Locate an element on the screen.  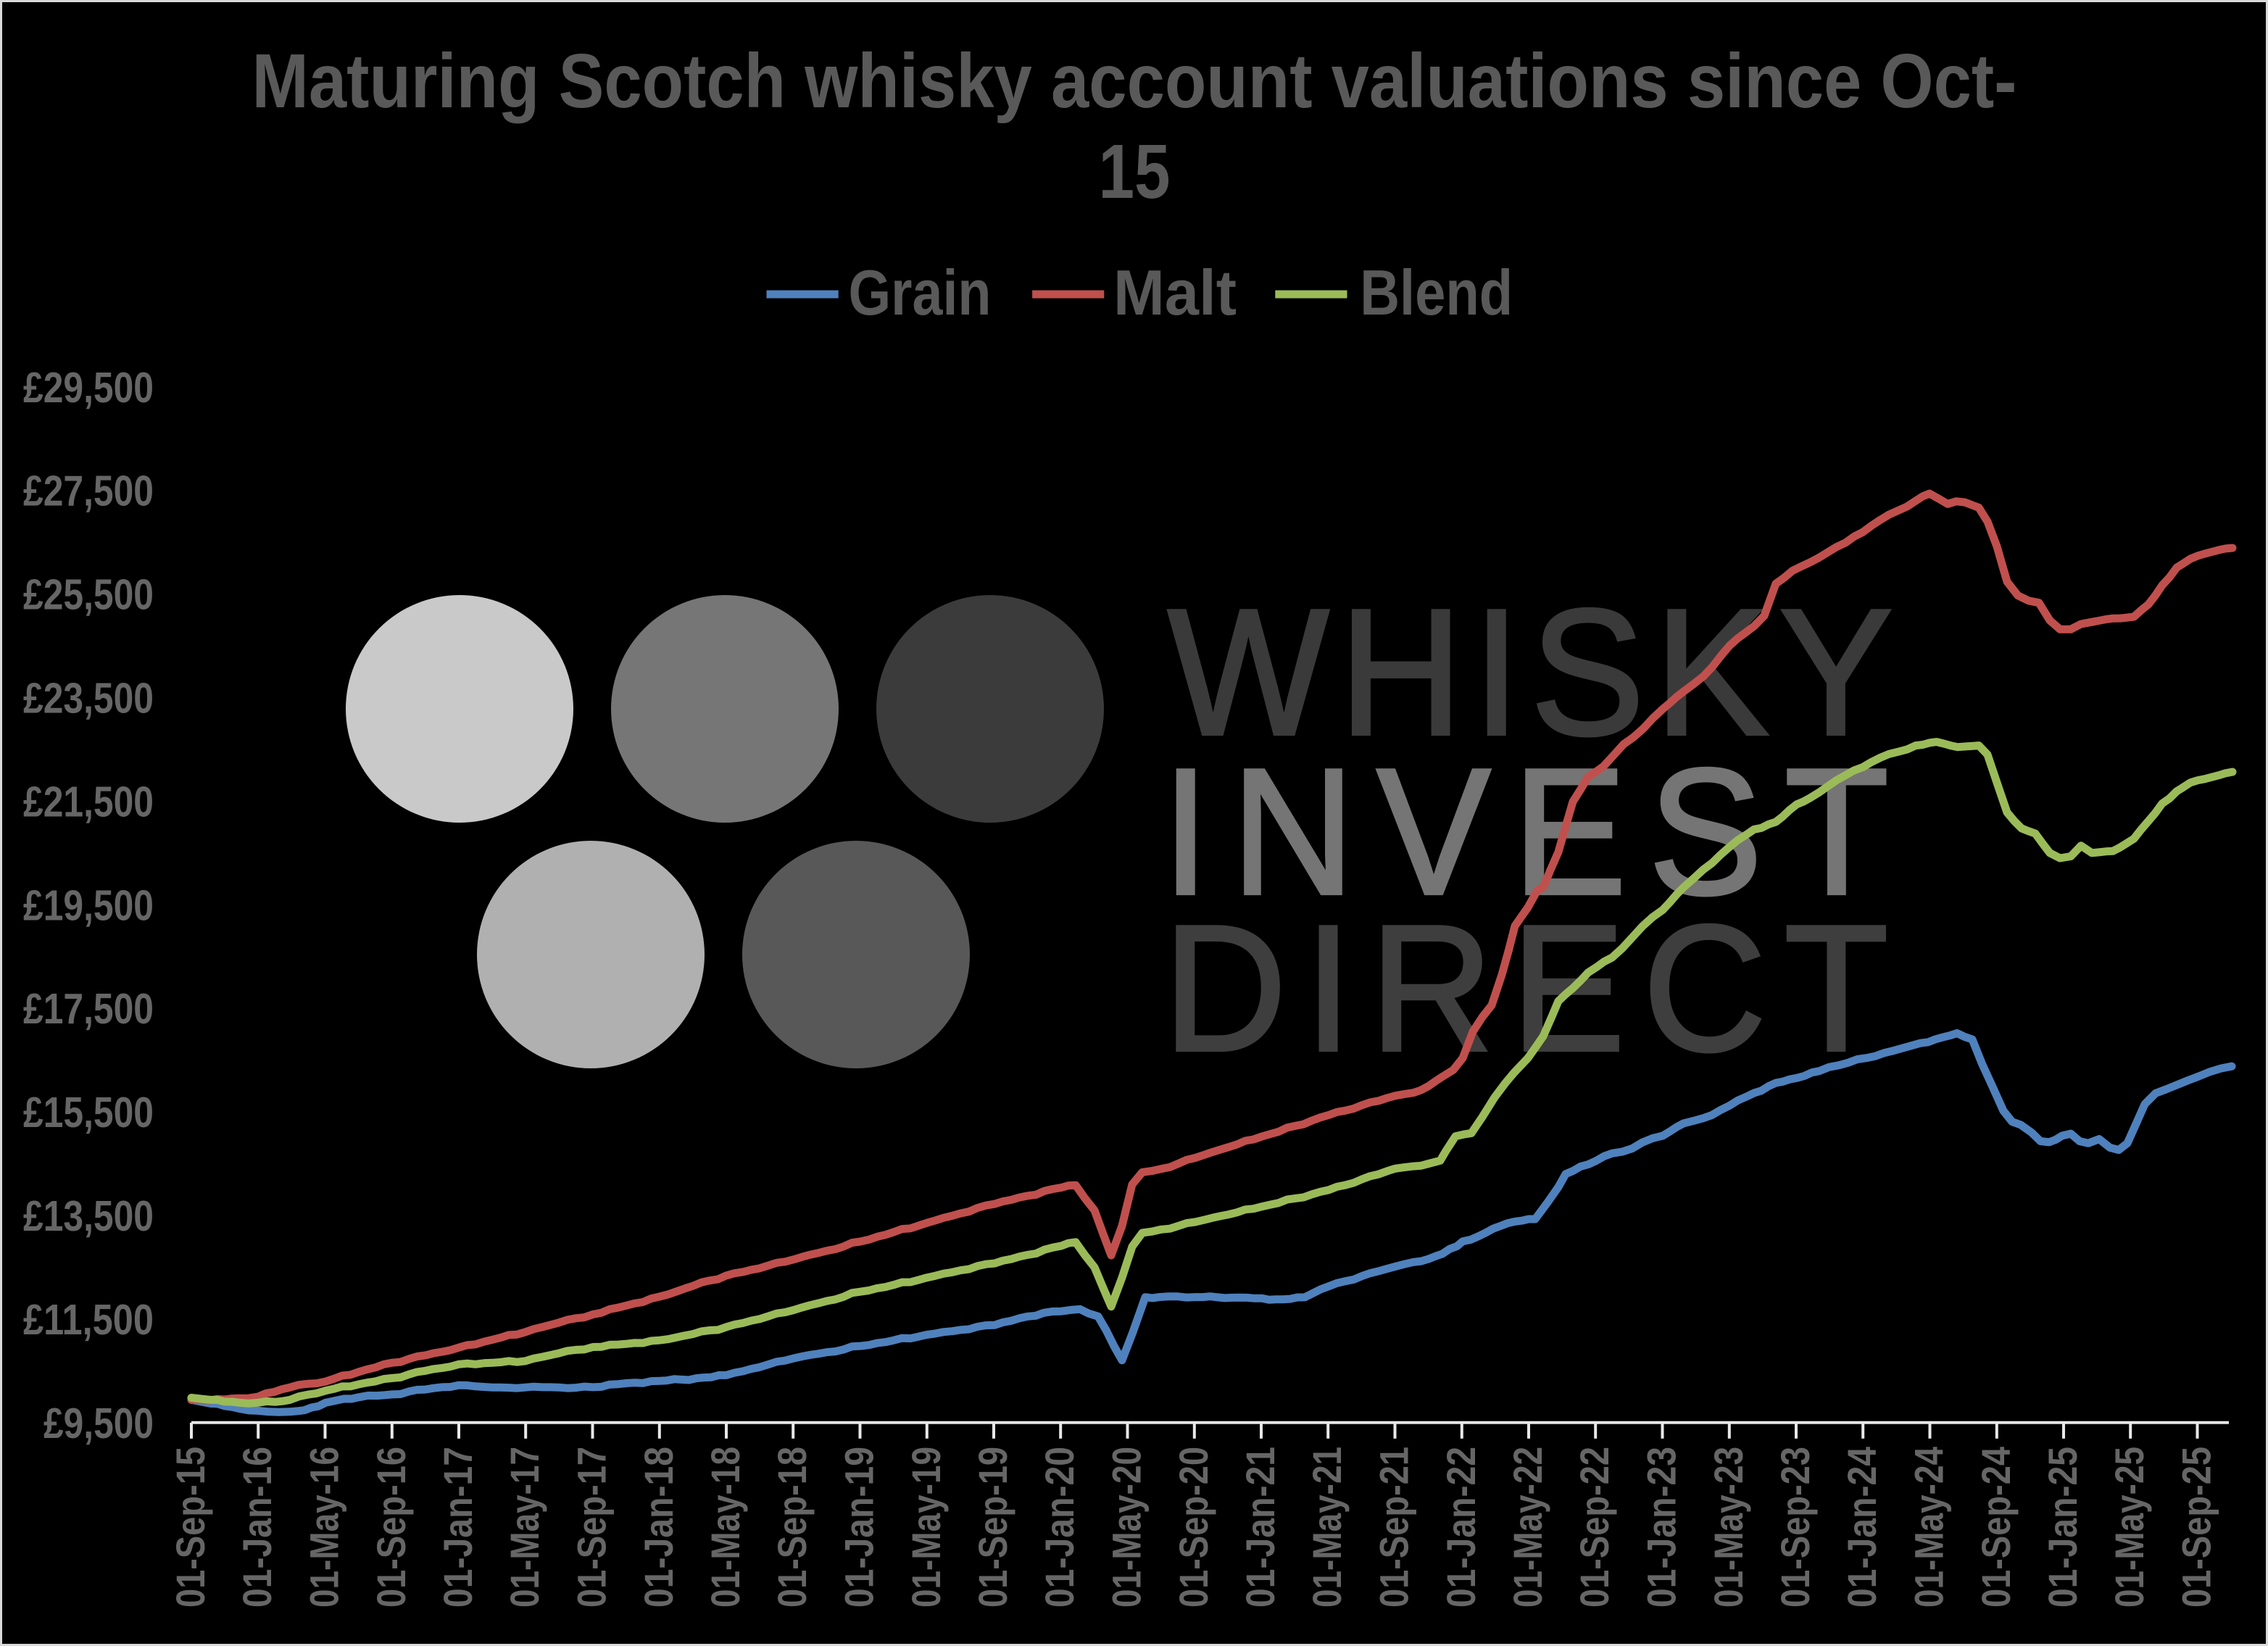
svg-text: 01-Jan-24 is located at coordinates (1862, 1527).